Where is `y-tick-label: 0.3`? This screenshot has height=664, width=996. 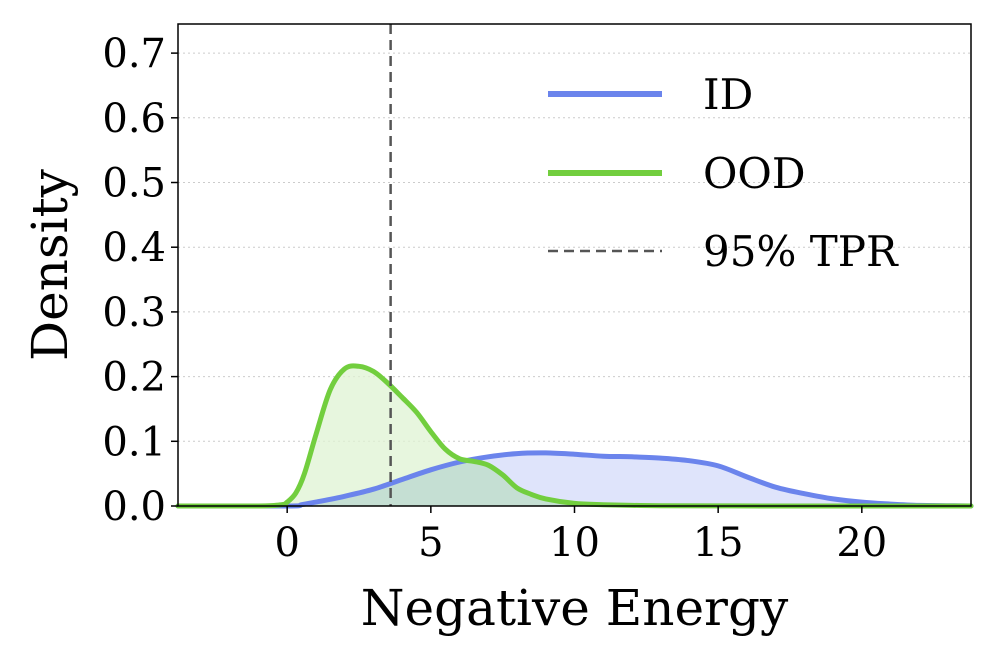
y-tick-label: 0.3 is located at coordinates (134, 313).